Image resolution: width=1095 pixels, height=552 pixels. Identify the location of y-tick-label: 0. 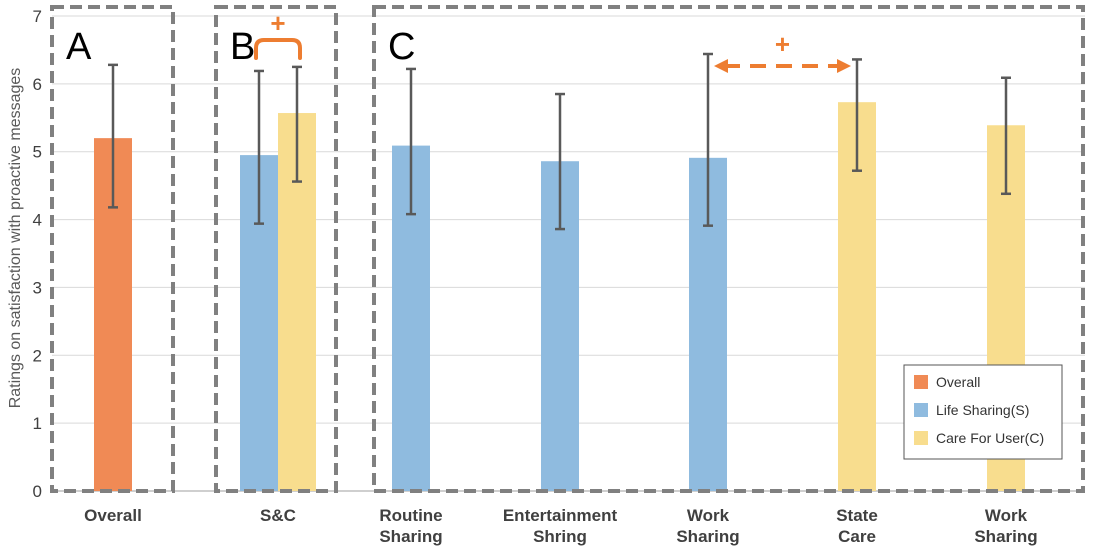
(37, 491).